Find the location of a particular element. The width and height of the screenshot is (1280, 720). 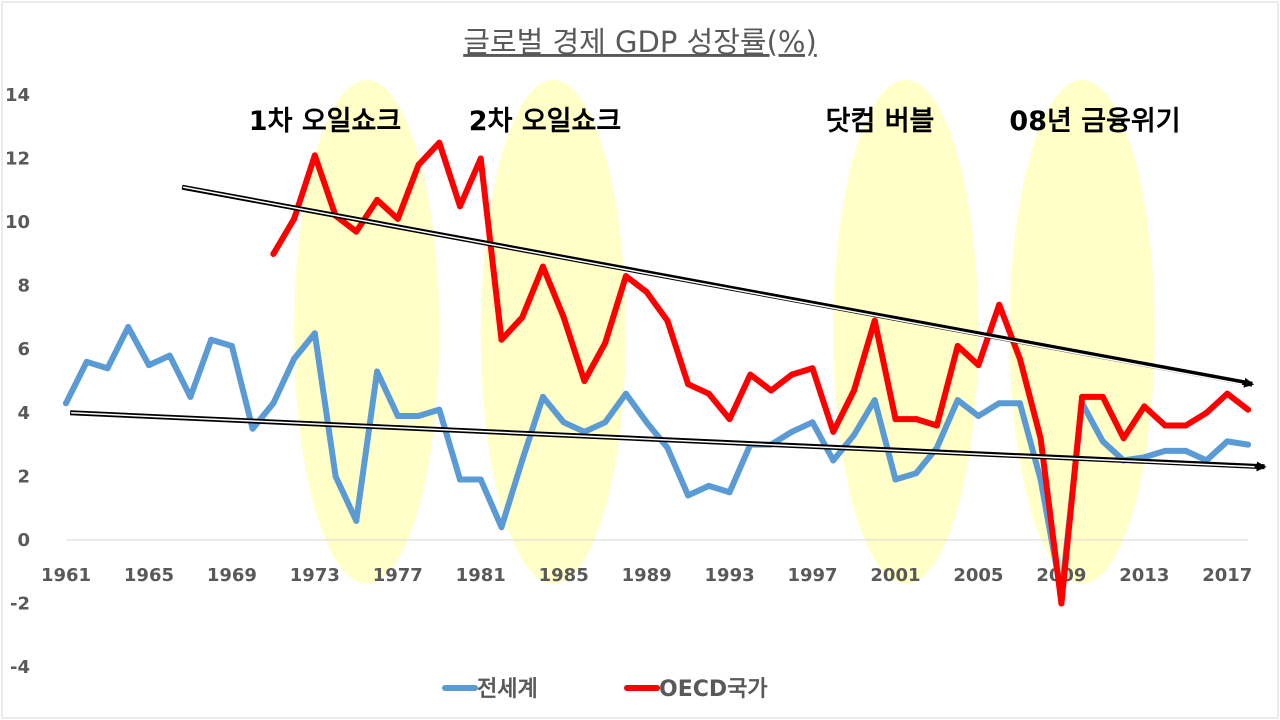

legend-label: 전세계 is located at coordinates (507, 689).